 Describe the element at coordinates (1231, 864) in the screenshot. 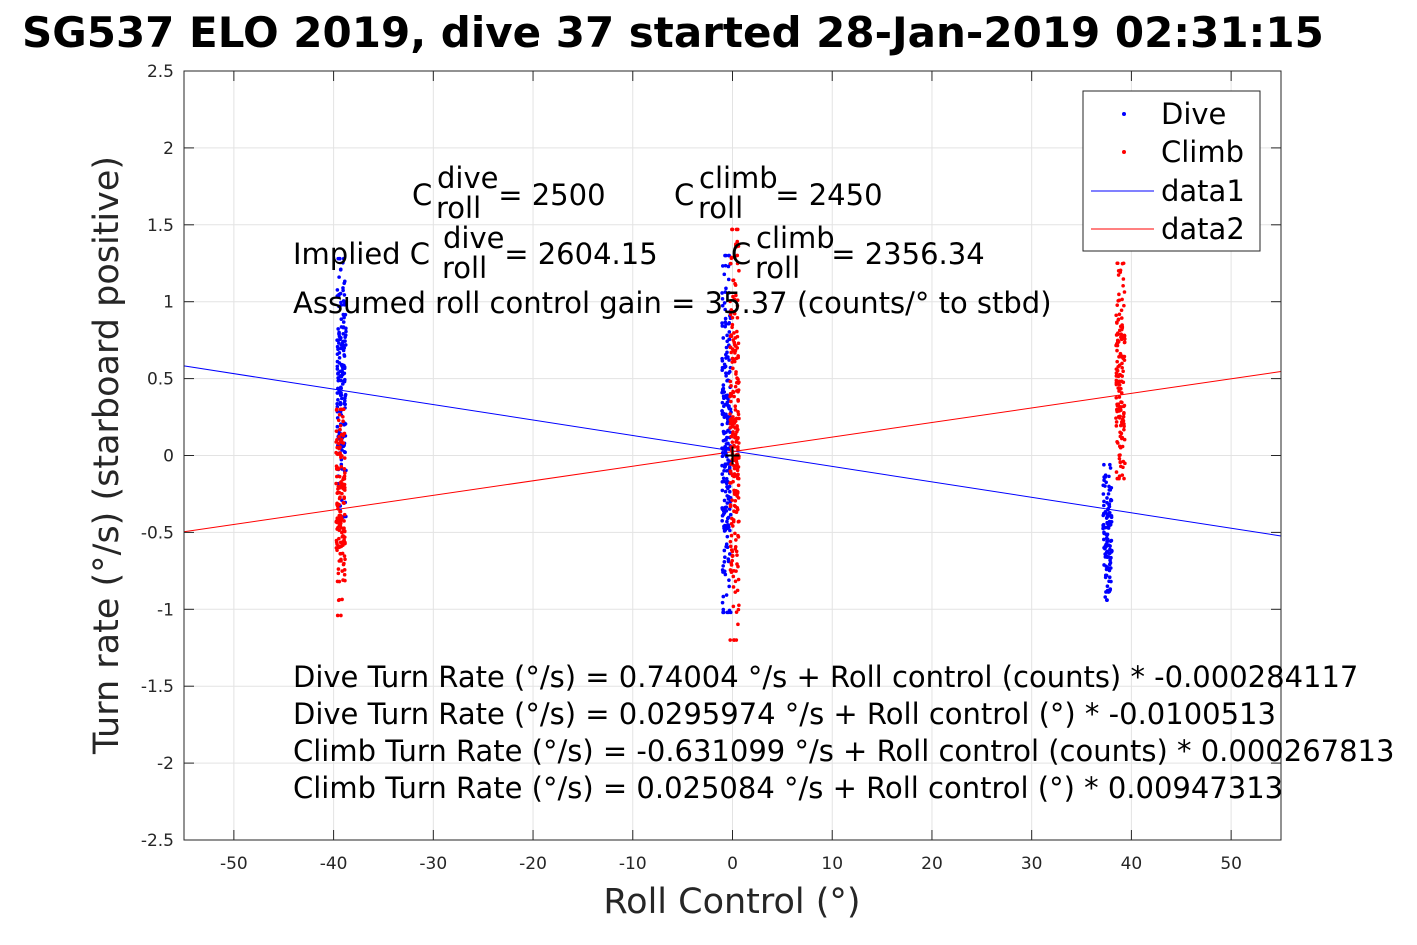

I see `x-tick-label: 50` at that location.